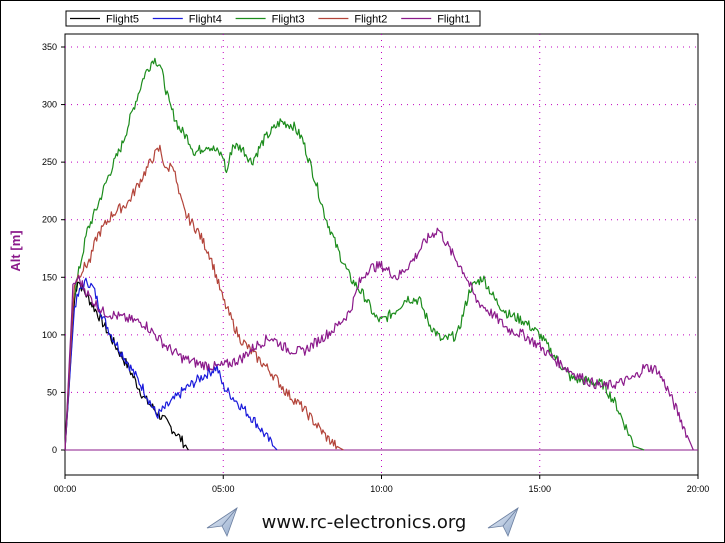 The width and height of the screenshot is (725, 543). I want to click on y-axis: 0 50 100 150 200 250 300 350, so click(53, 248).